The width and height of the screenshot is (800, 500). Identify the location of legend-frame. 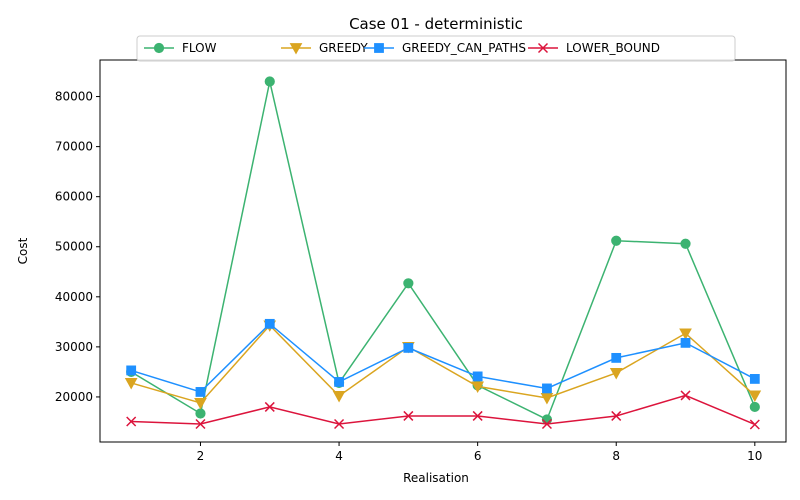
(436, 48).